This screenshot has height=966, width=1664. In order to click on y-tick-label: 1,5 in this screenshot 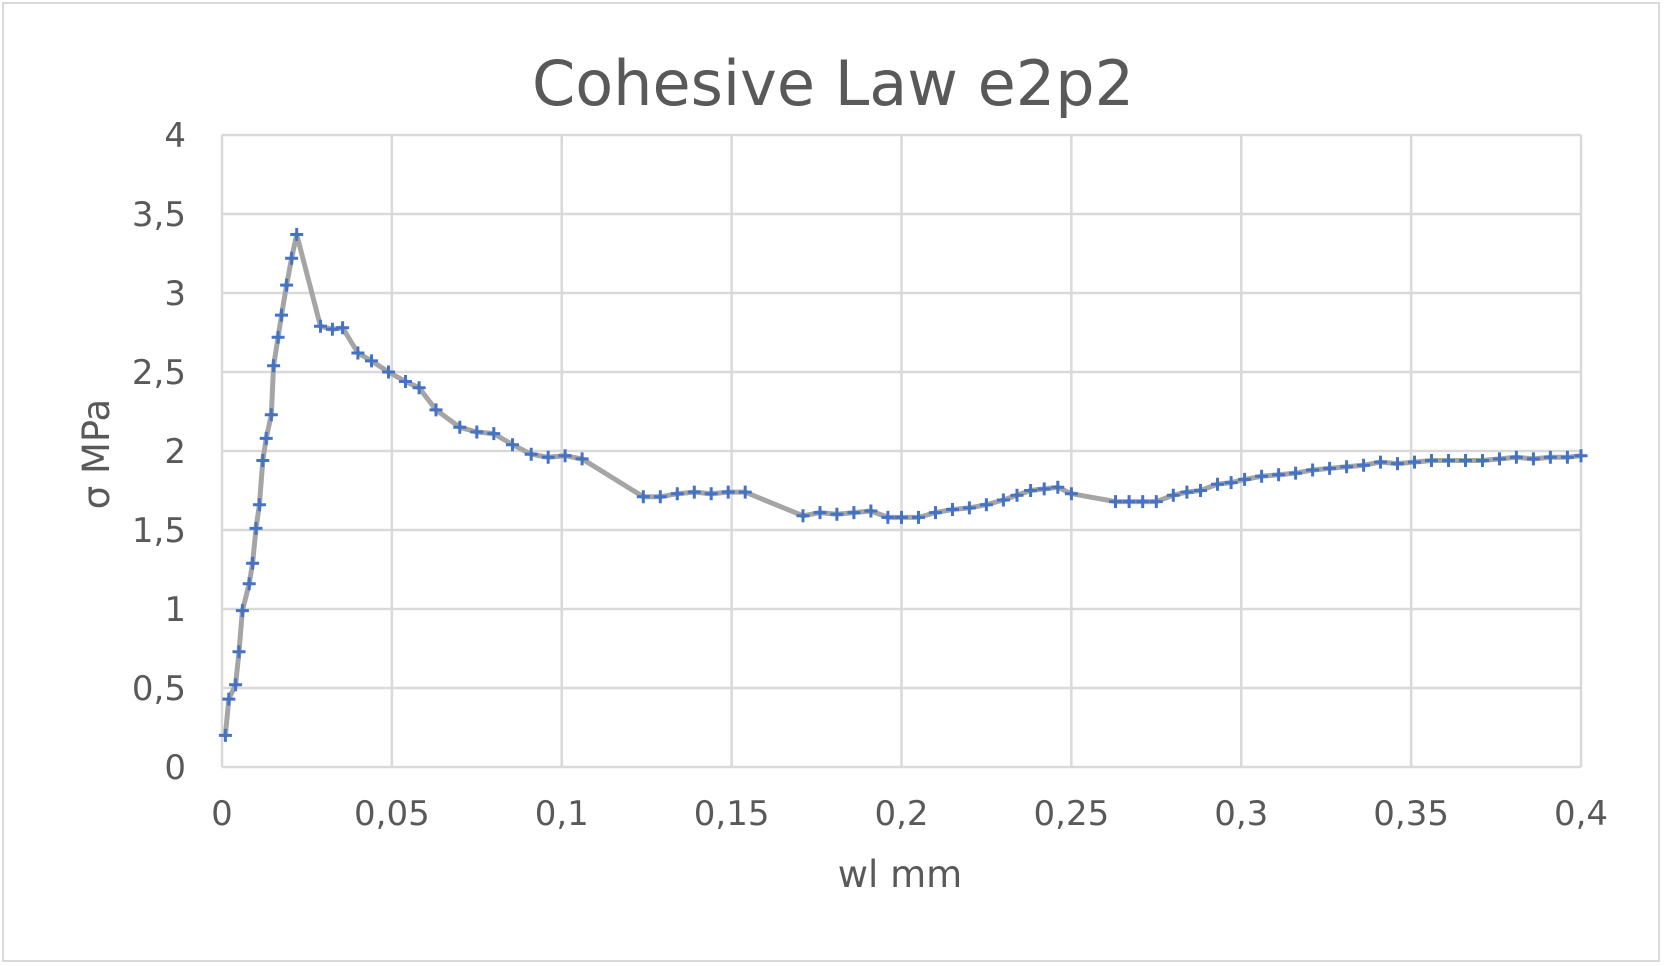, I will do `click(159, 531)`.